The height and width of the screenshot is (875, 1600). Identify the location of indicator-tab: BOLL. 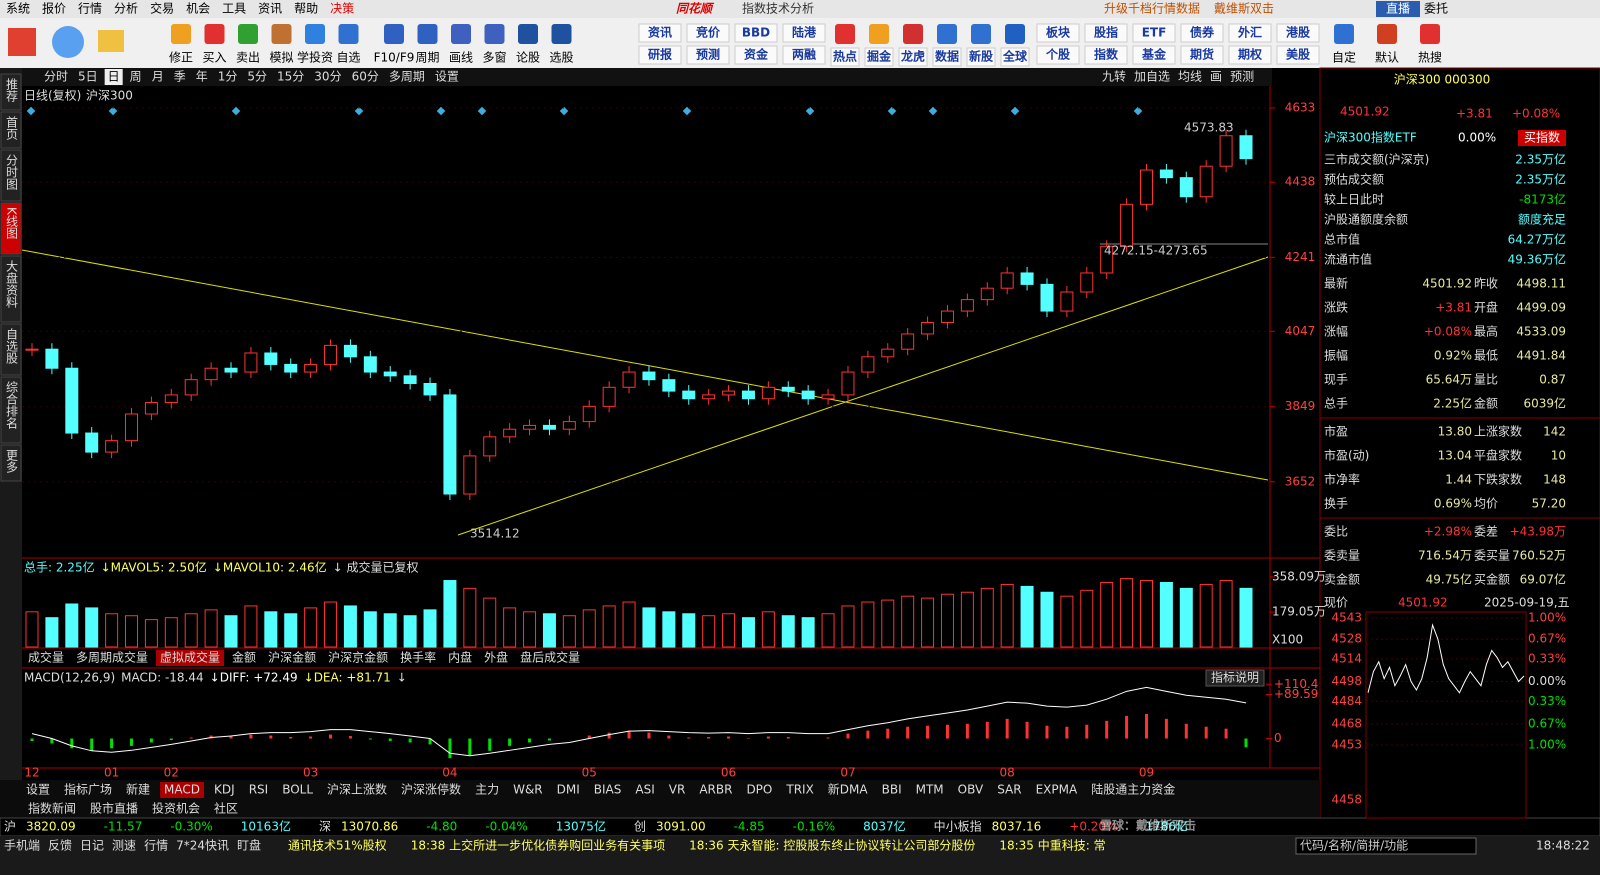
(297, 790).